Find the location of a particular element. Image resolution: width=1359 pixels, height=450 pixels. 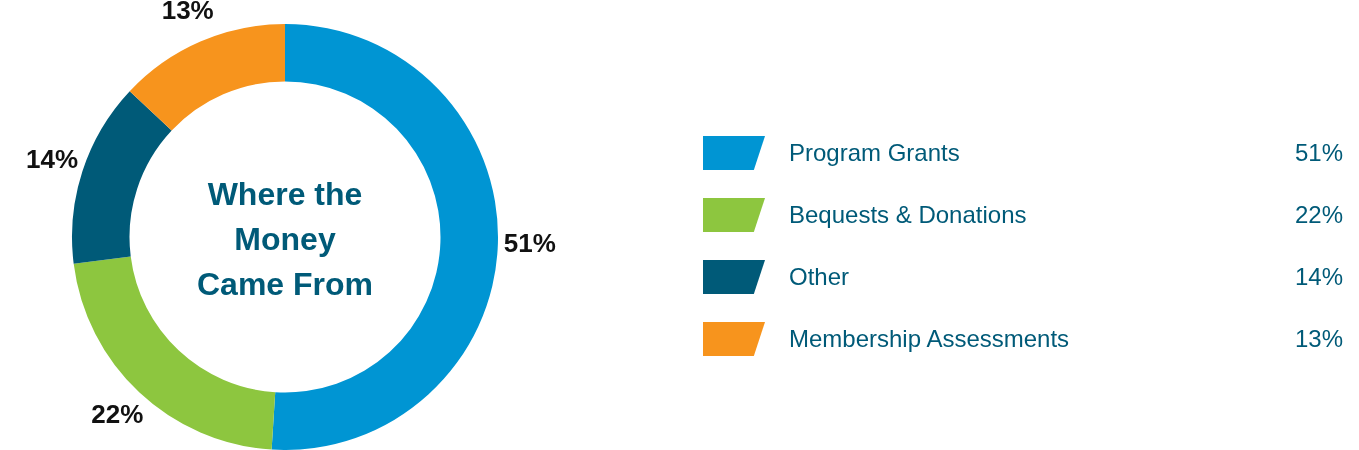

text: Where the Money Came From is located at coordinates (284, 239).